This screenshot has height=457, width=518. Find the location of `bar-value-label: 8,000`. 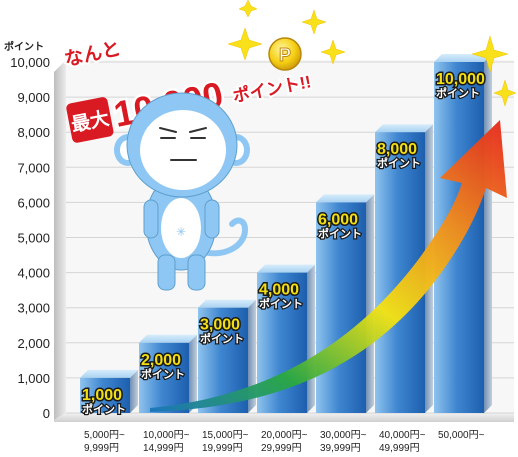

bar-value-label: 8,000 is located at coordinates (397, 149).